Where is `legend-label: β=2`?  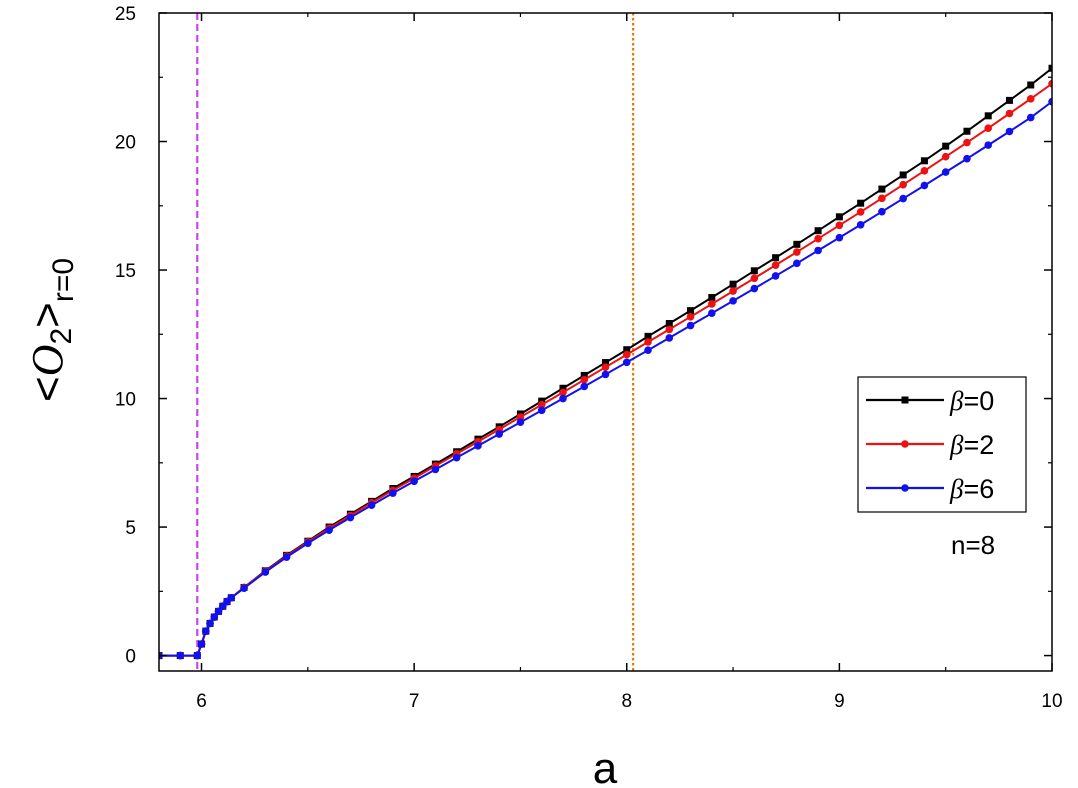 legend-label: β=2 is located at coordinates (971, 445).